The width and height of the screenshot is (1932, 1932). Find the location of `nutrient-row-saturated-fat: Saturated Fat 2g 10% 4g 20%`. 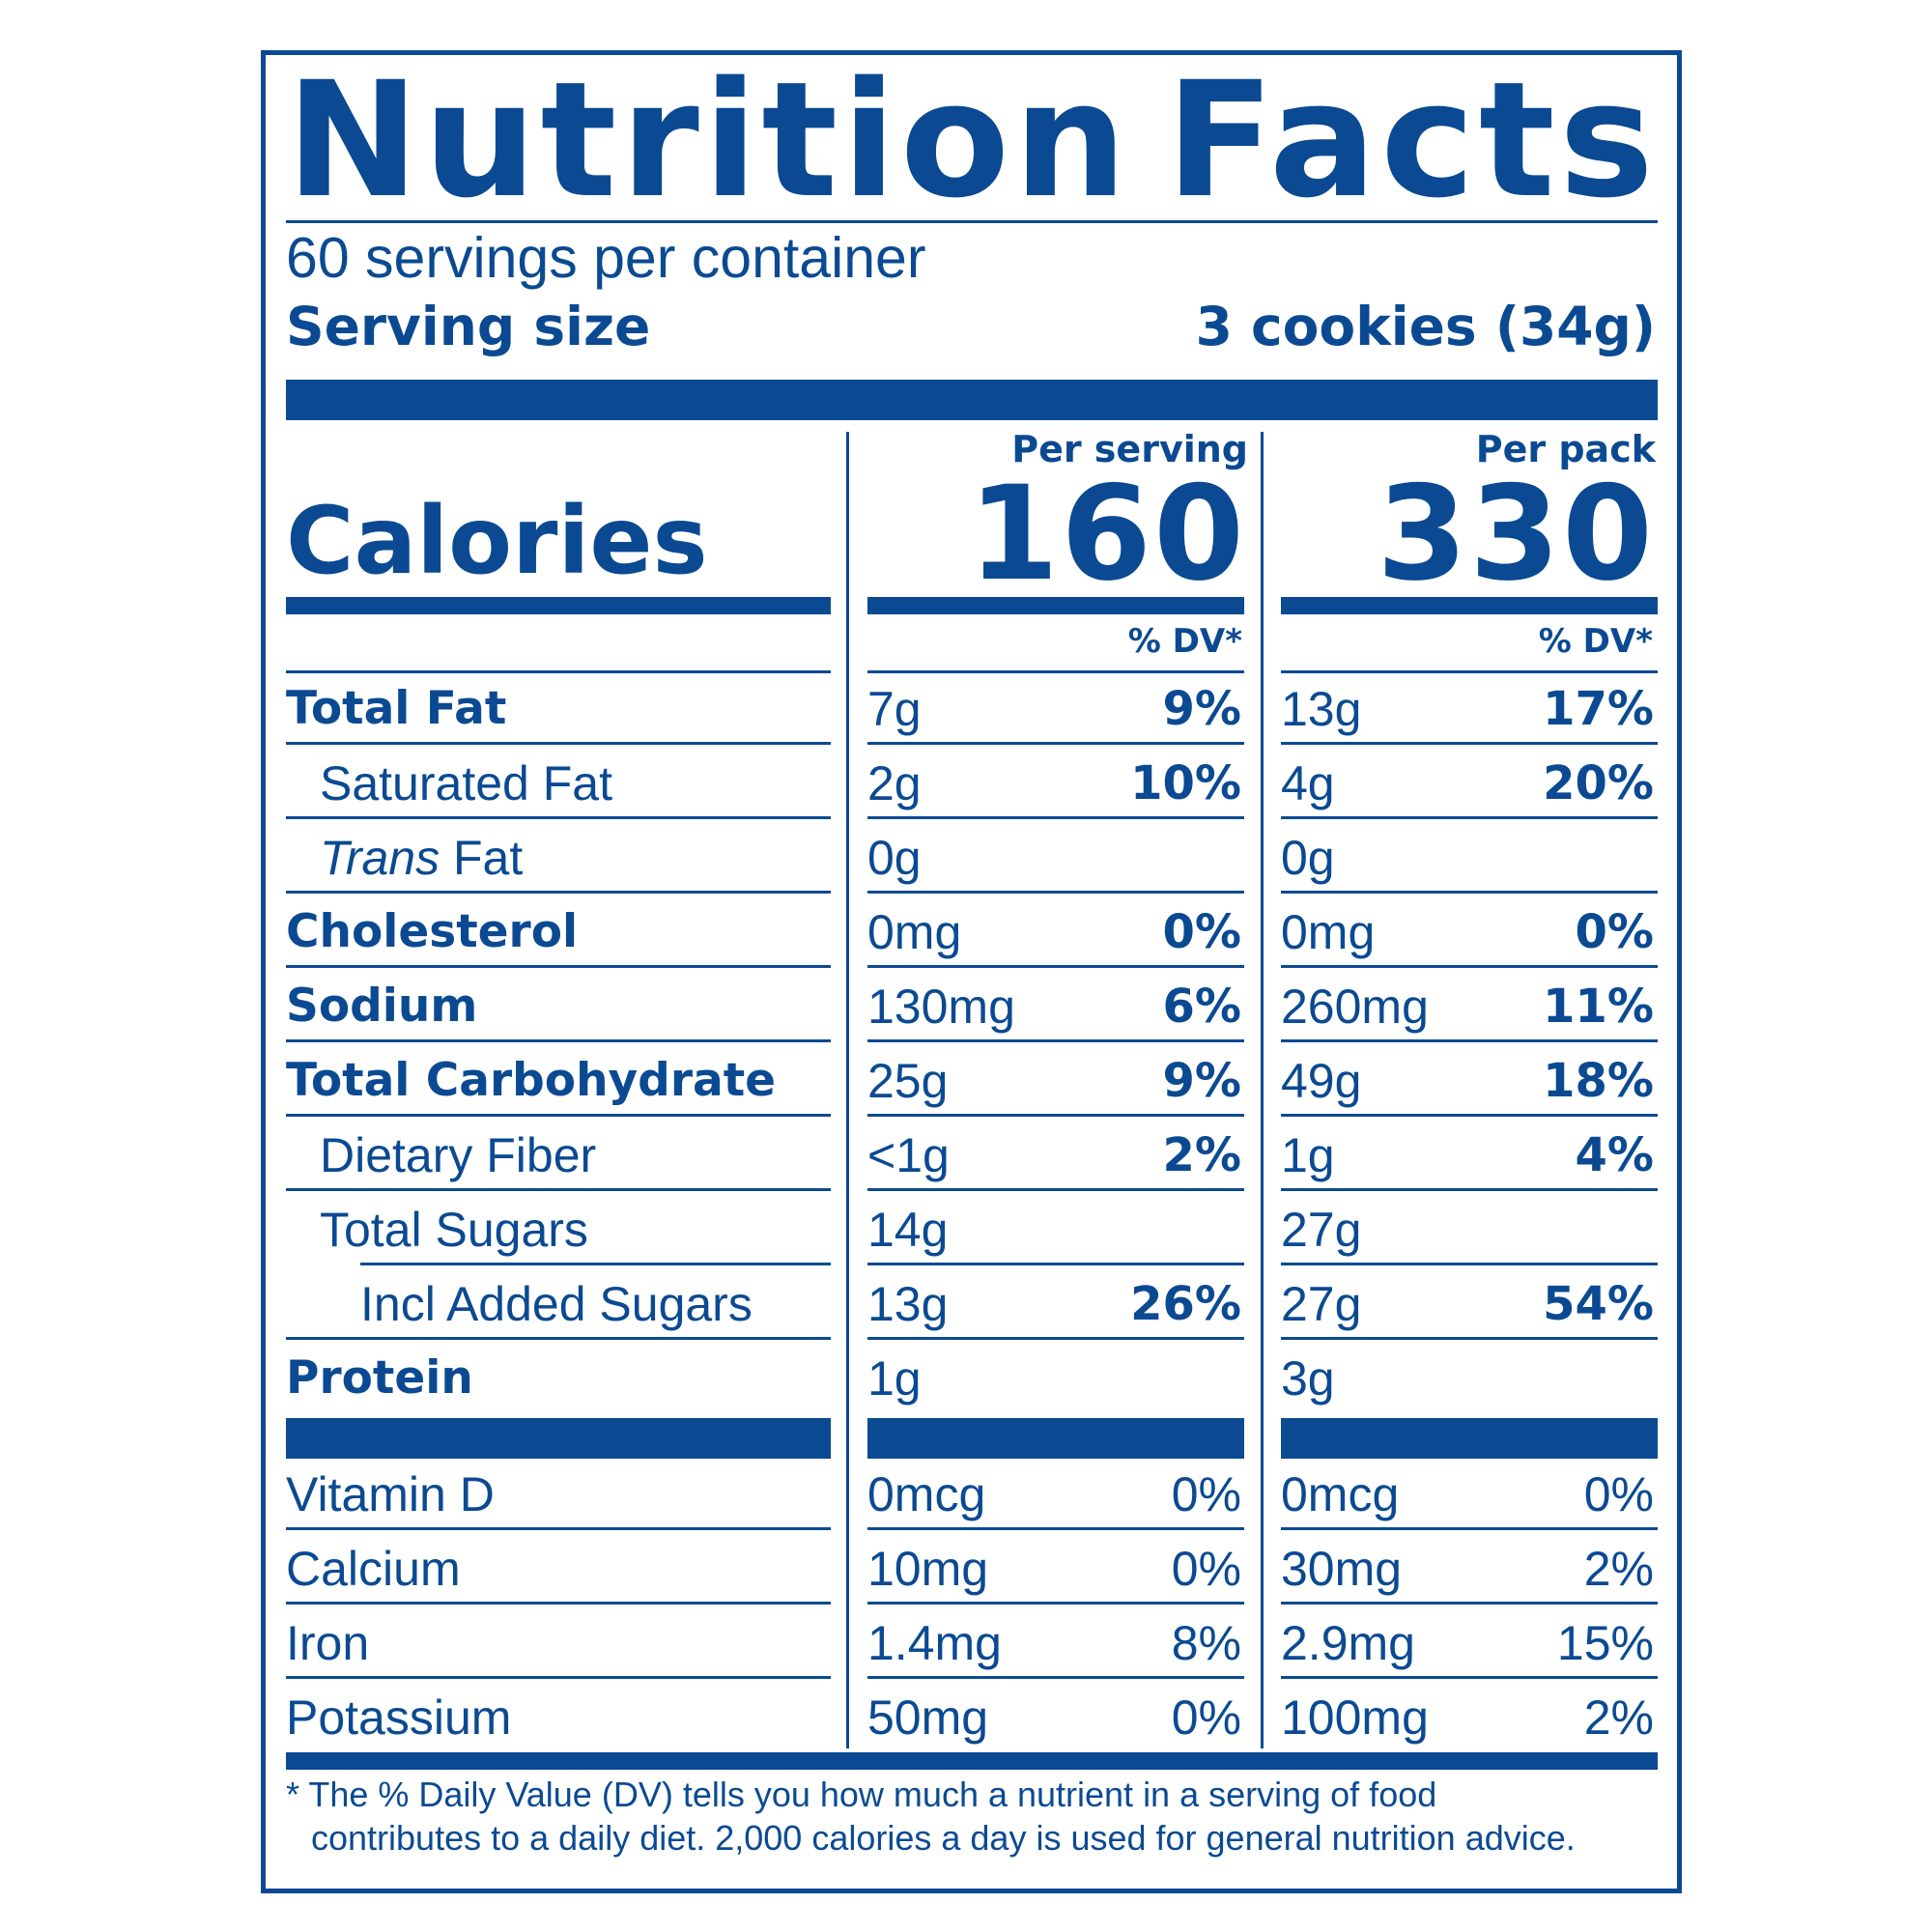

nutrient-row-saturated-fat: Saturated Fat 2g 10% 4g 20% is located at coordinates (966, 783).